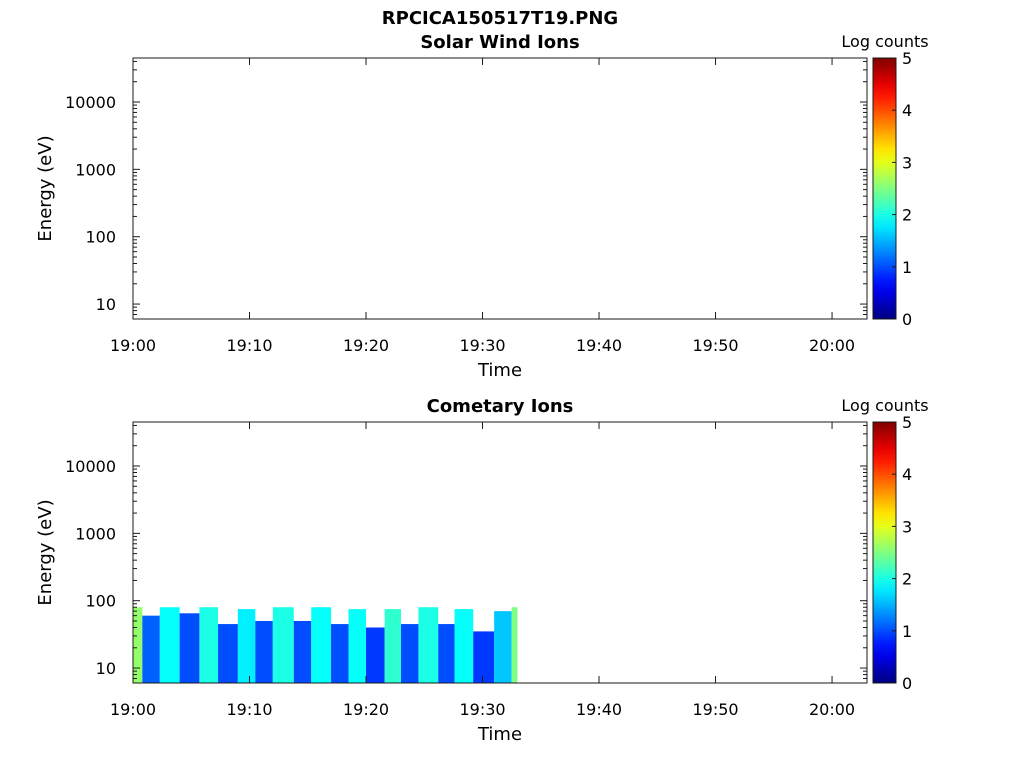 The image size is (1024, 768). I want to click on data-bands, so click(325, 645).